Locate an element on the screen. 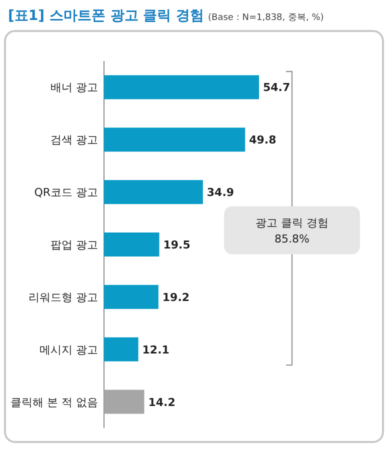 Image resolution: width=390 pixels, height=469 pixels. data-label: 19.5 is located at coordinates (176, 245).